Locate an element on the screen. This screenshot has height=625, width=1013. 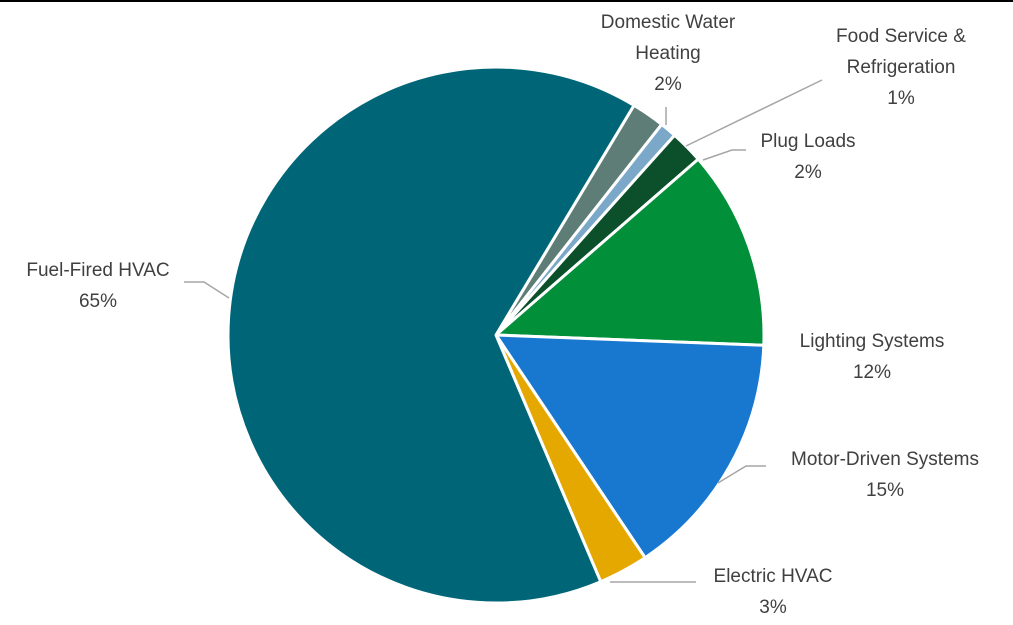
slice-label-lighting-systems: Lighting Systems 12% is located at coordinates (872, 357).